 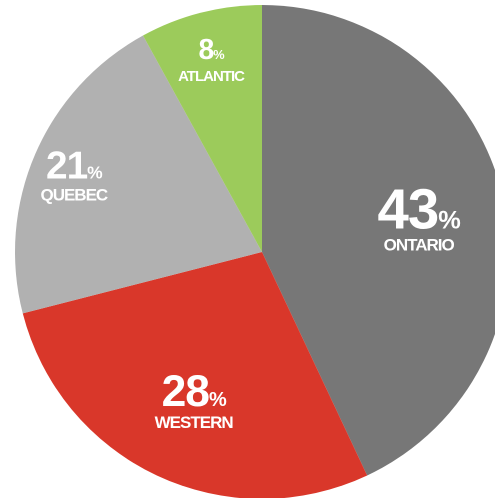 What do you see at coordinates (211, 76) in the screenshot?
I see `slice-category-label: ATLANTIC` at bounding box center [211, 76].